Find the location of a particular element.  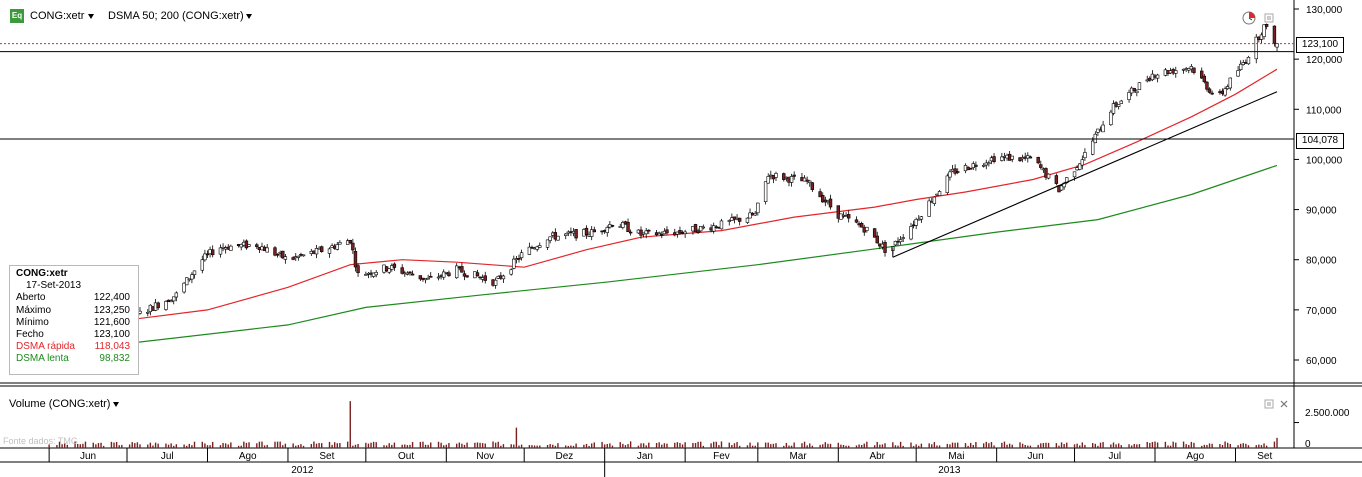

symbol-label: CONG:xetr is located at coordinates (57, 16).